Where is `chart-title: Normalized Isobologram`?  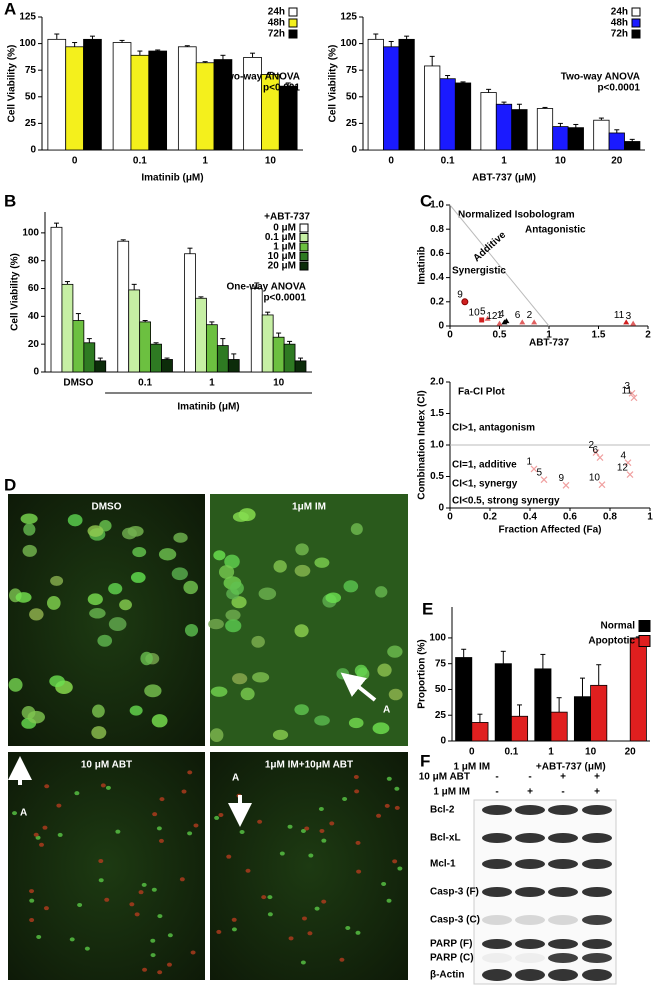 chart-title: Normalized Isobologram is located at coordinates (516, 215).